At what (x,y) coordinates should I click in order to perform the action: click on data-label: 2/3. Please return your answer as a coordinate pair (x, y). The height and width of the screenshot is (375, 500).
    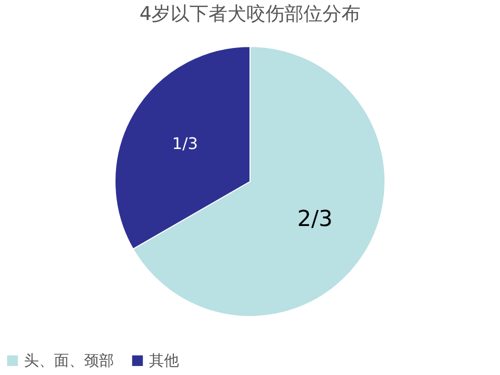
    Looking at the image, I should click on (315, 219).